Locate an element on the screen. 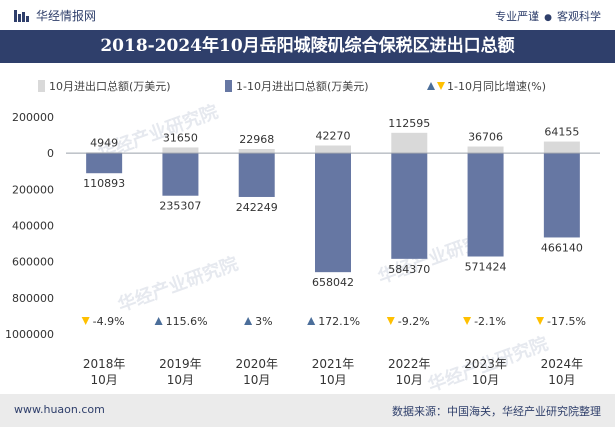 This screenshot has width=615, height=427. legend-cumulative-swatch is located at coordinates (228, 86).